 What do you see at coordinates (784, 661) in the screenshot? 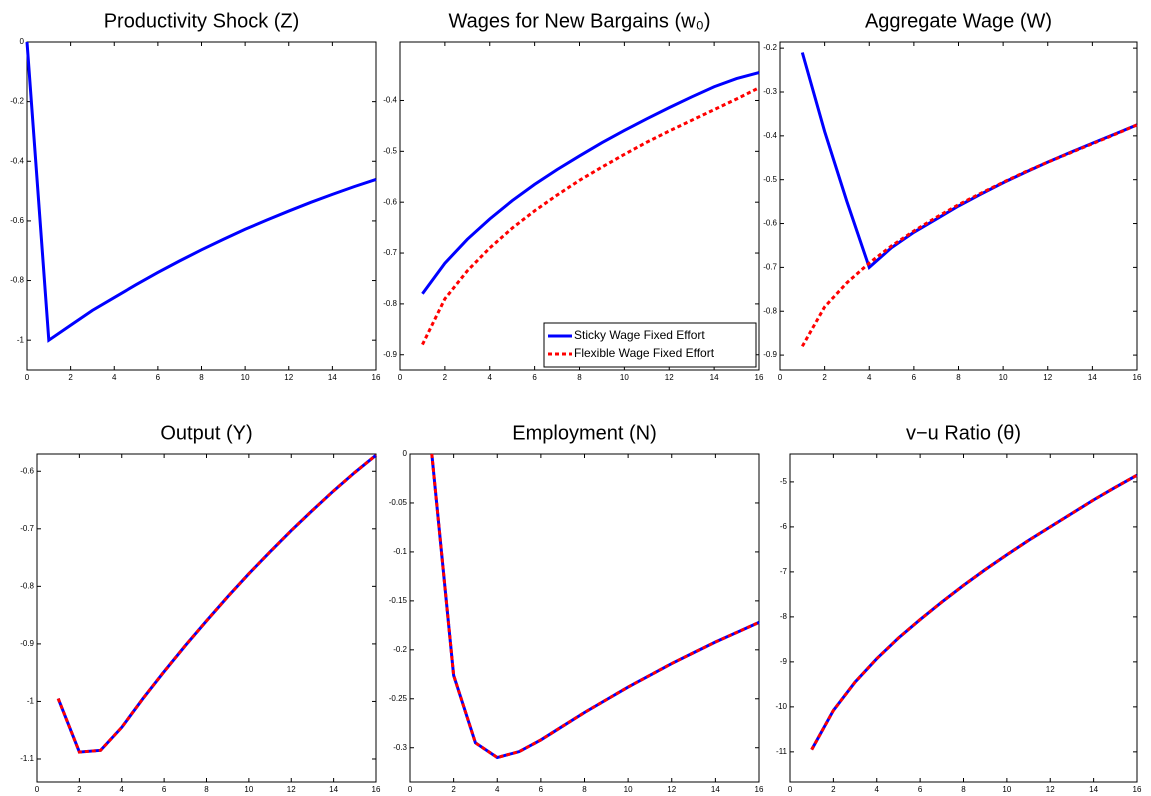
I see `y-tick-label: -9` at bounding box center [784, 661].